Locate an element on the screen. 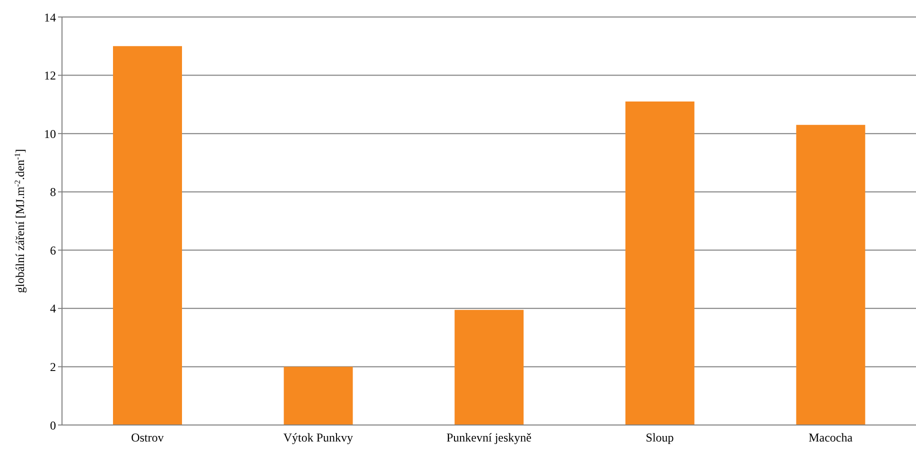 This screenshot has height=455, width=916. x-tick-label: Sloup is located at coordinates (660, 437).